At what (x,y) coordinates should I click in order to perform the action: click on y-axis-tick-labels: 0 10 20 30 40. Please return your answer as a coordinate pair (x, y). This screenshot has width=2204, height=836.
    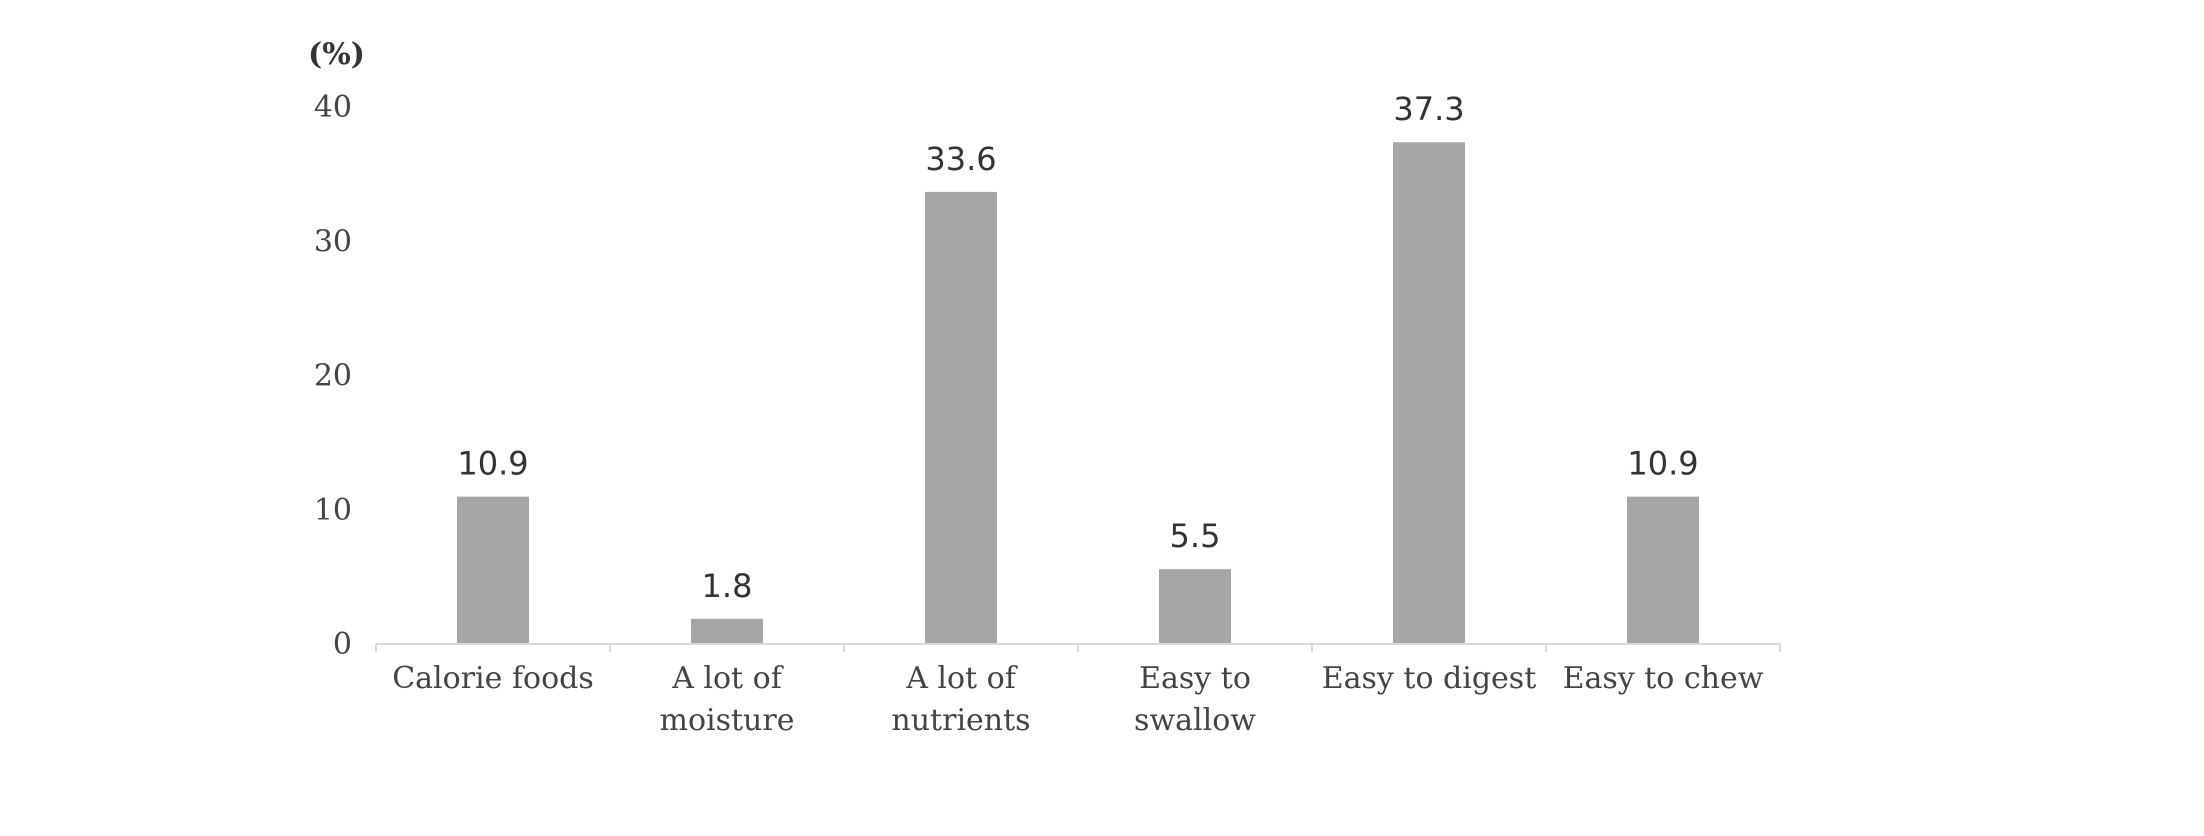
    Looking at the image, I should click on (333, 376).